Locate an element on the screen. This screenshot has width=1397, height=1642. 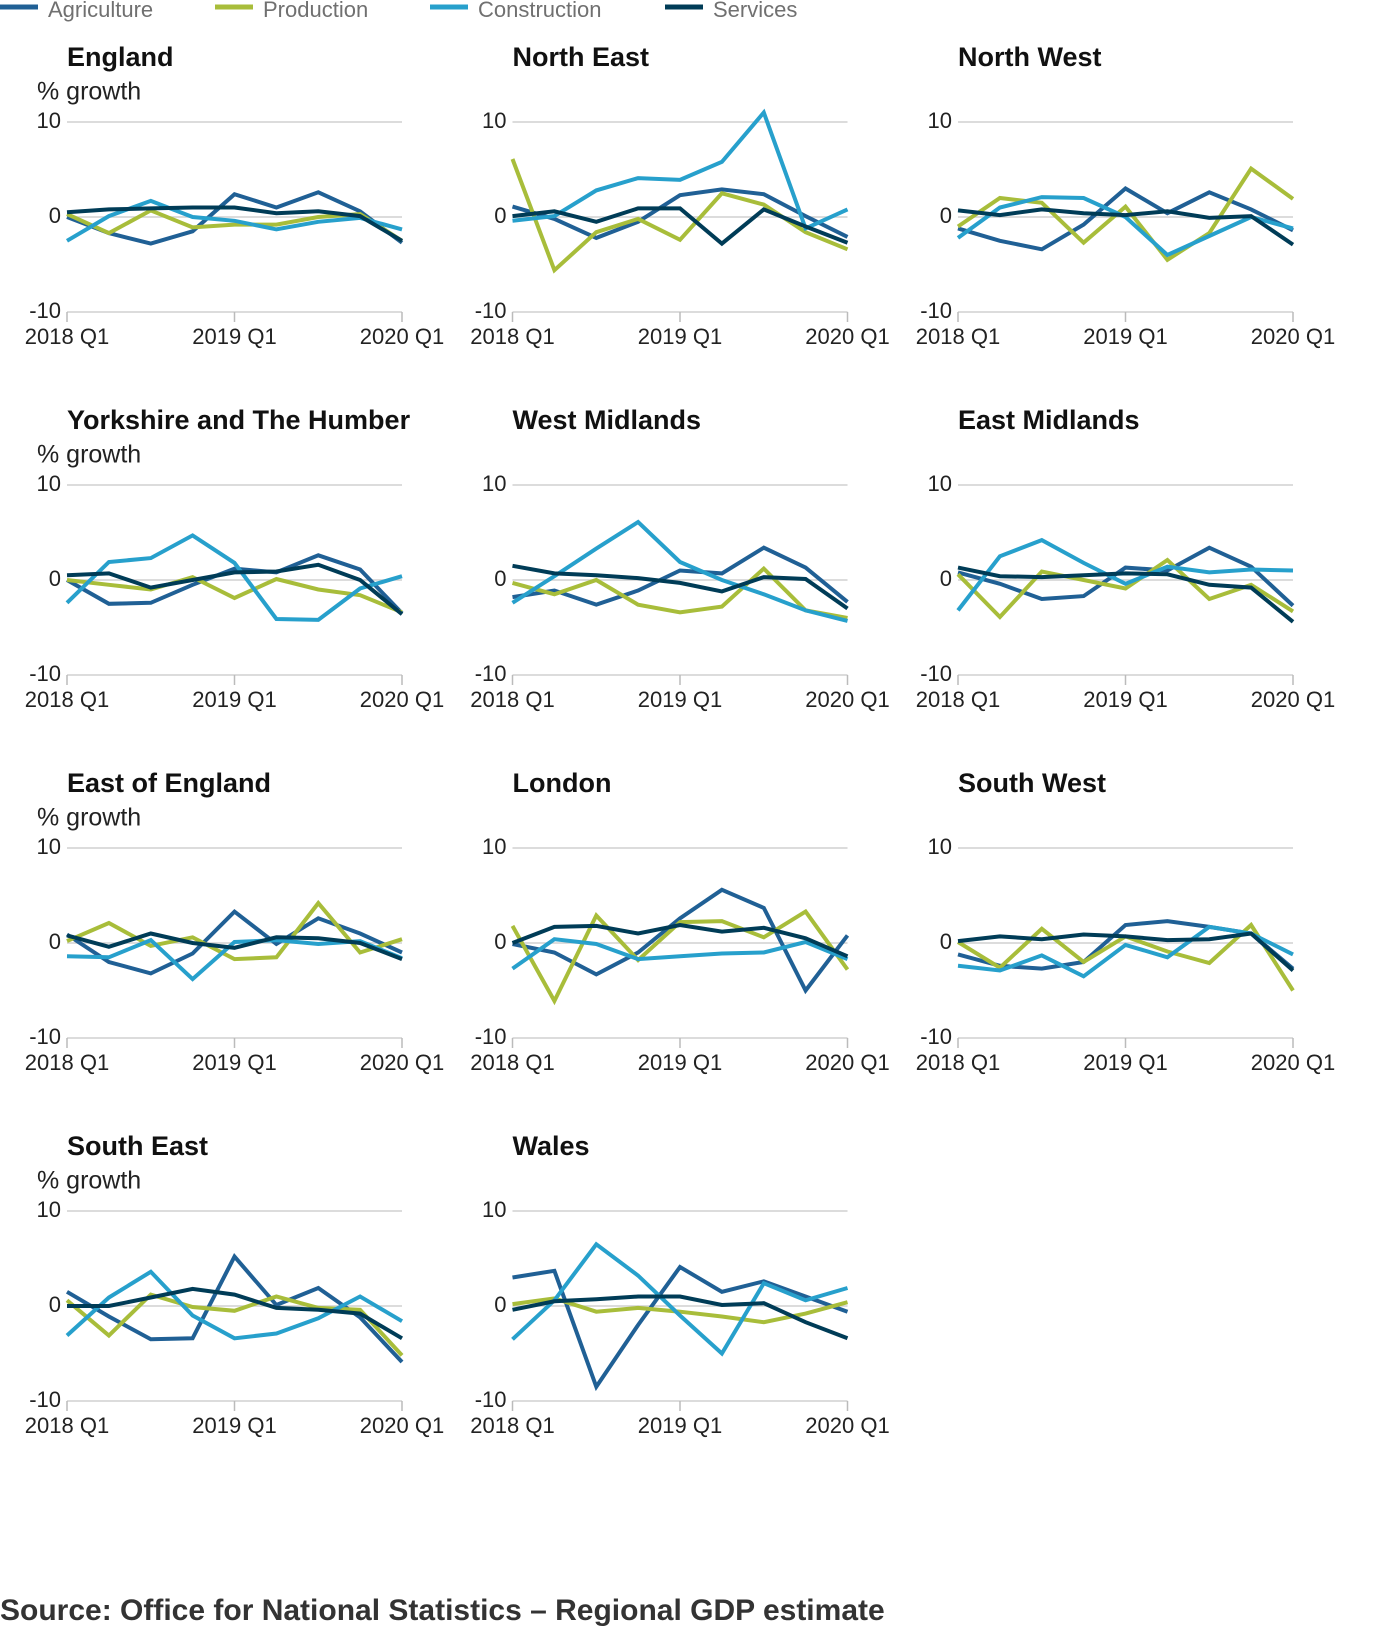
panel-title: North East is located at coordinates (581, 57).